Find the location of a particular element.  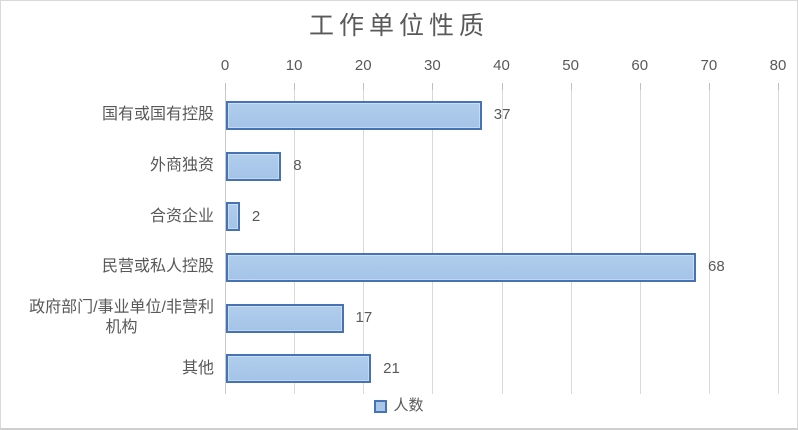

category-label: 国有或国有控股 is located at coordinates (157, 115).